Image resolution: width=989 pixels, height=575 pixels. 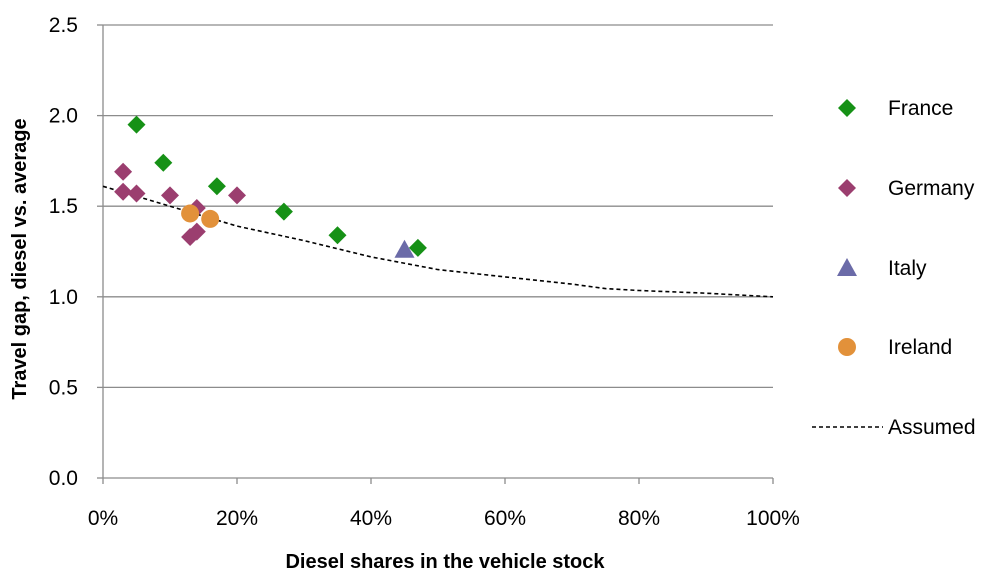 What do you see at coordinates (639, 518) in the screenshot?
I see `x-tick-label: 80%` at bounding box center [639, 518].